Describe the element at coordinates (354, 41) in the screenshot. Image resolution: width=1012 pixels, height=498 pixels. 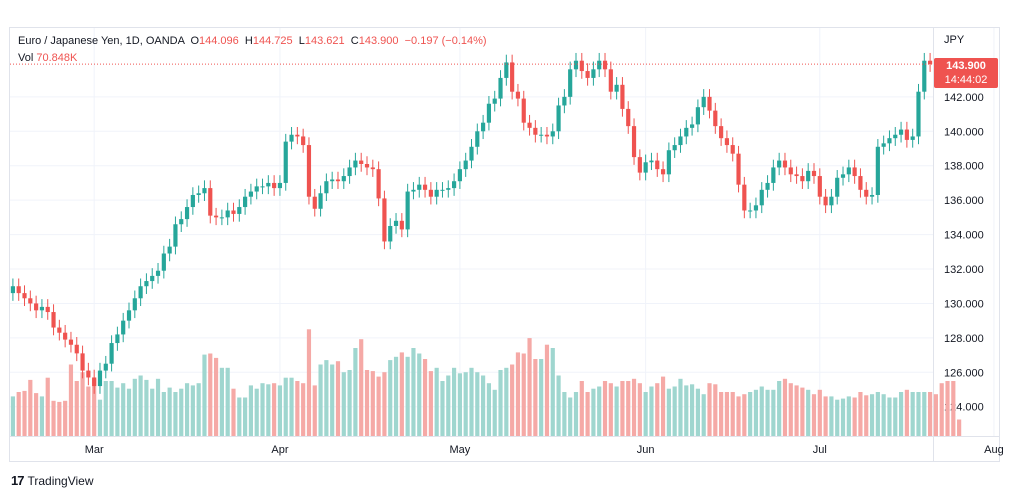
I see `close-label: C` at that location.